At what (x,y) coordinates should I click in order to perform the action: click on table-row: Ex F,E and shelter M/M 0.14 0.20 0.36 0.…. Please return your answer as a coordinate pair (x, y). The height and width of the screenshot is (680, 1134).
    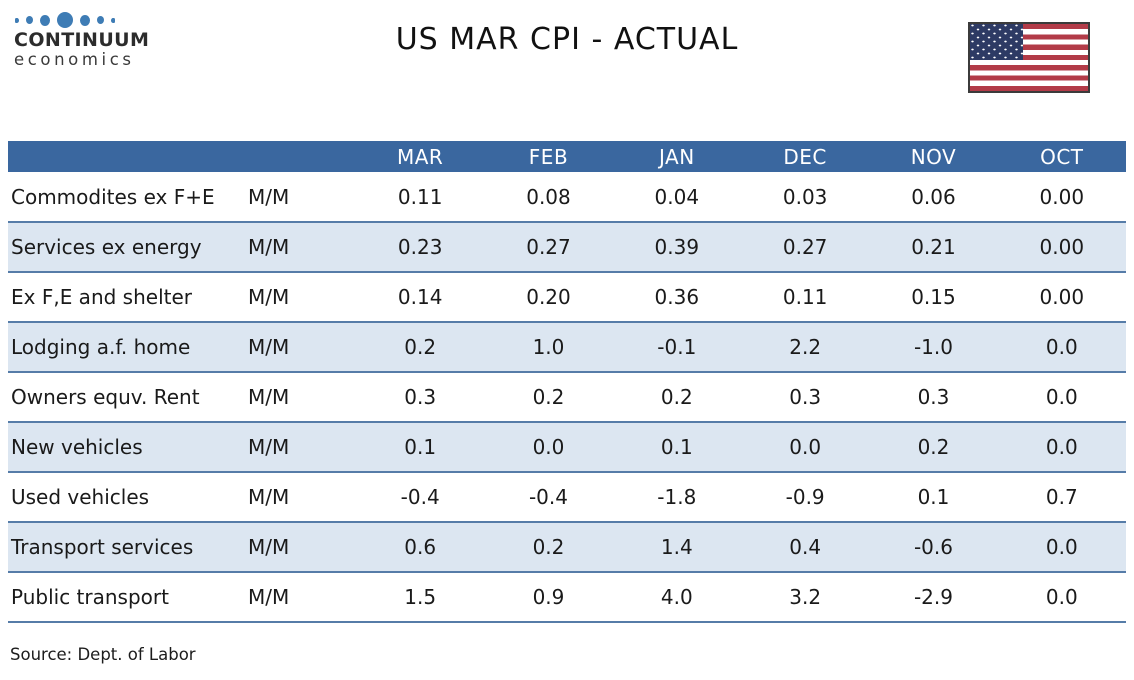
    Looking at the image, I should click on (567, 297).